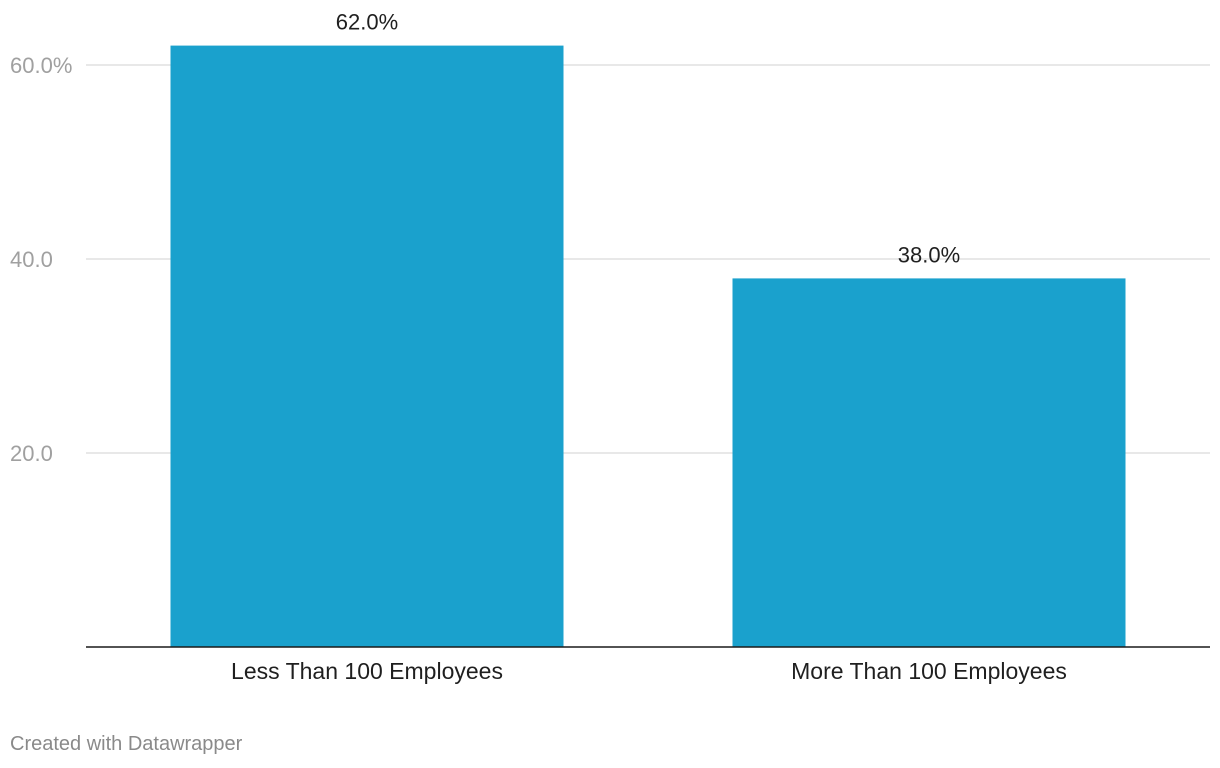 This screenshot has height=768, width=1220. What do you see at coordinates (31, 453) in the screenshot?
I see `y-tick-label: 20.0` at bounding box center [31, 453].